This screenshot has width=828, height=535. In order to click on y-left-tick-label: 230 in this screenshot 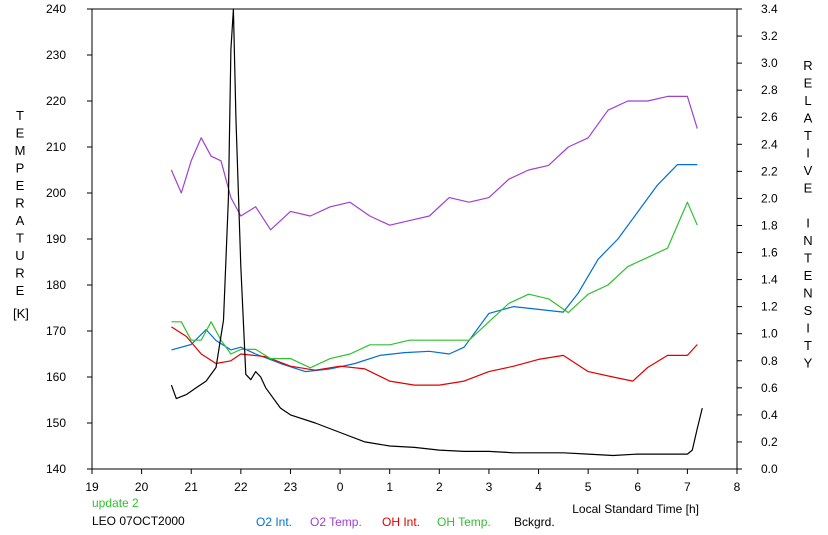, I will do `click(56, 55)`.